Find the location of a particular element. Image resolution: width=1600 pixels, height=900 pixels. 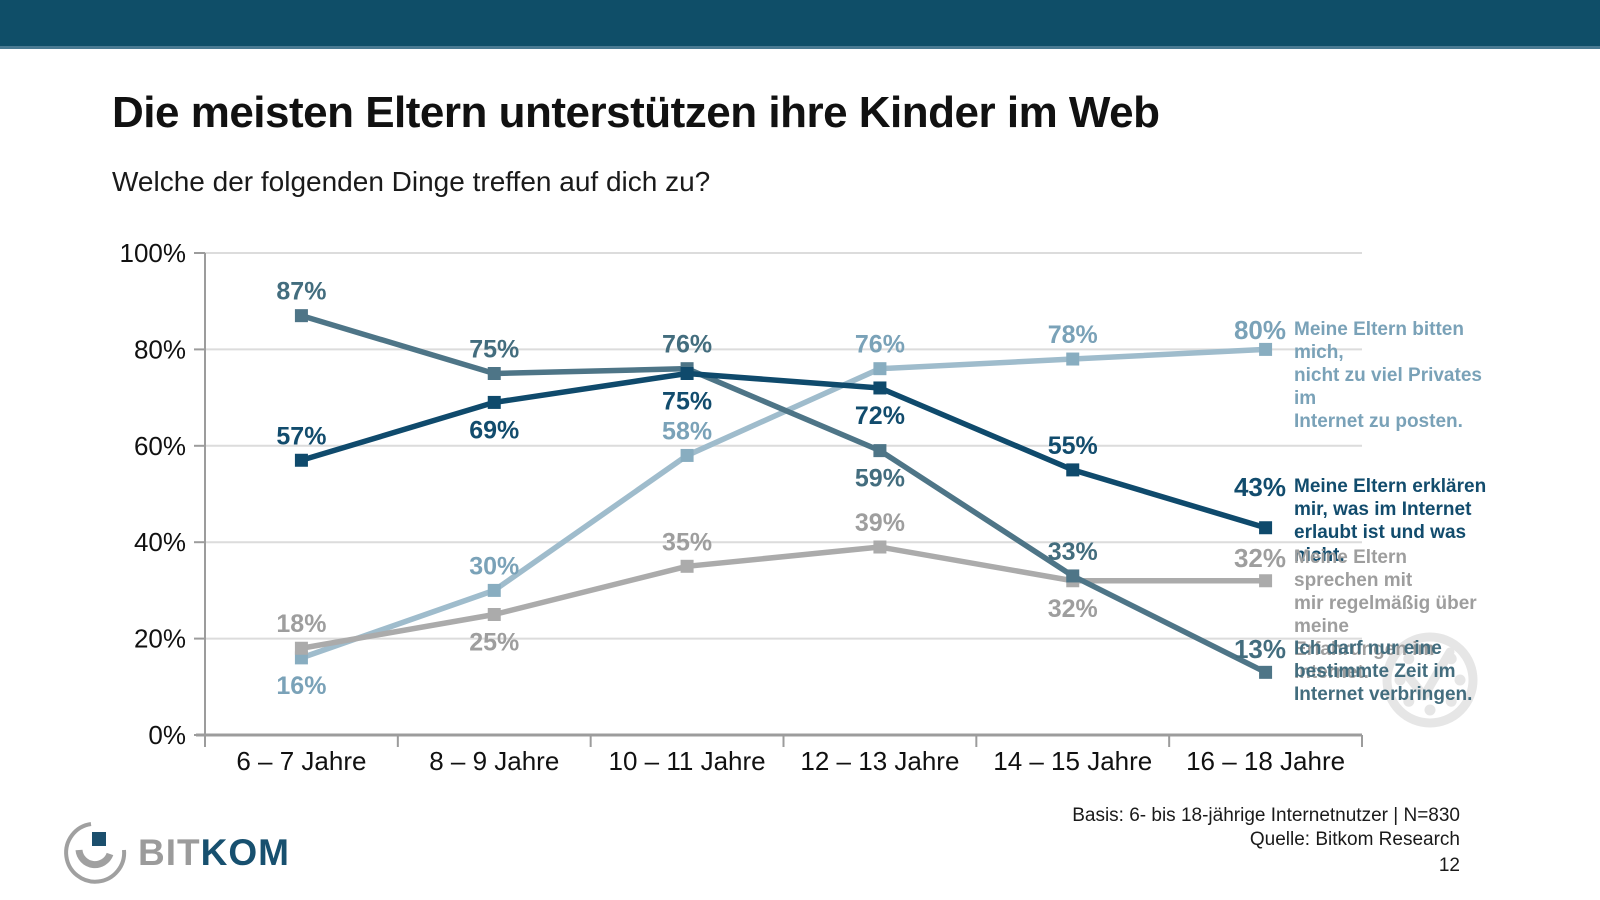

point-label: 39% is located at coordinates (880, 523).